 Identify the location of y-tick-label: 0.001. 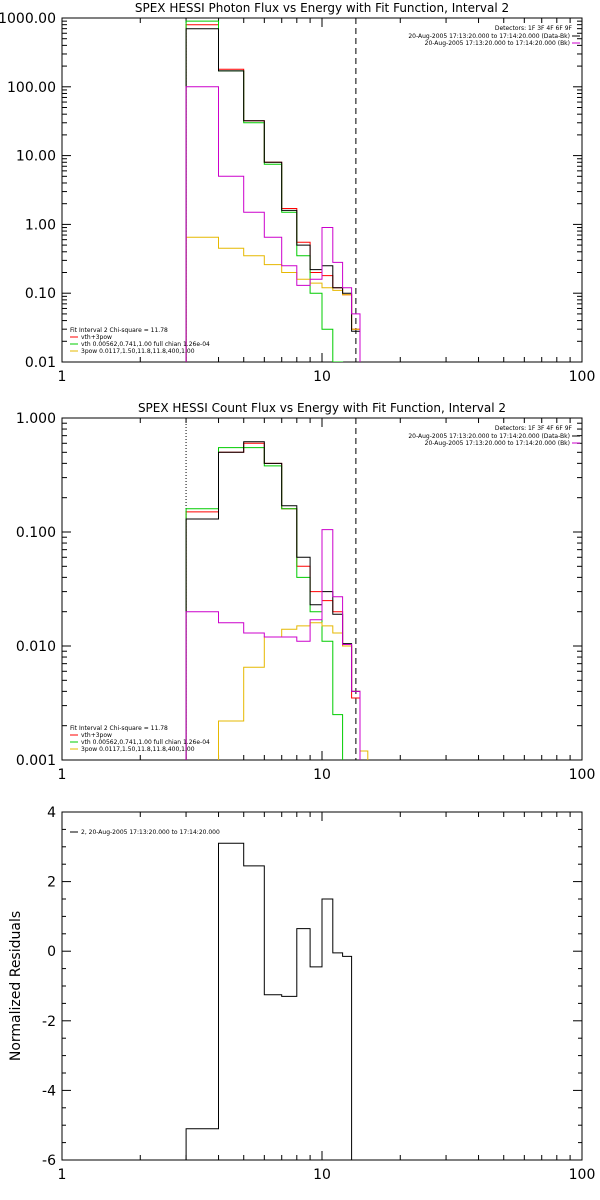
(36, 761).